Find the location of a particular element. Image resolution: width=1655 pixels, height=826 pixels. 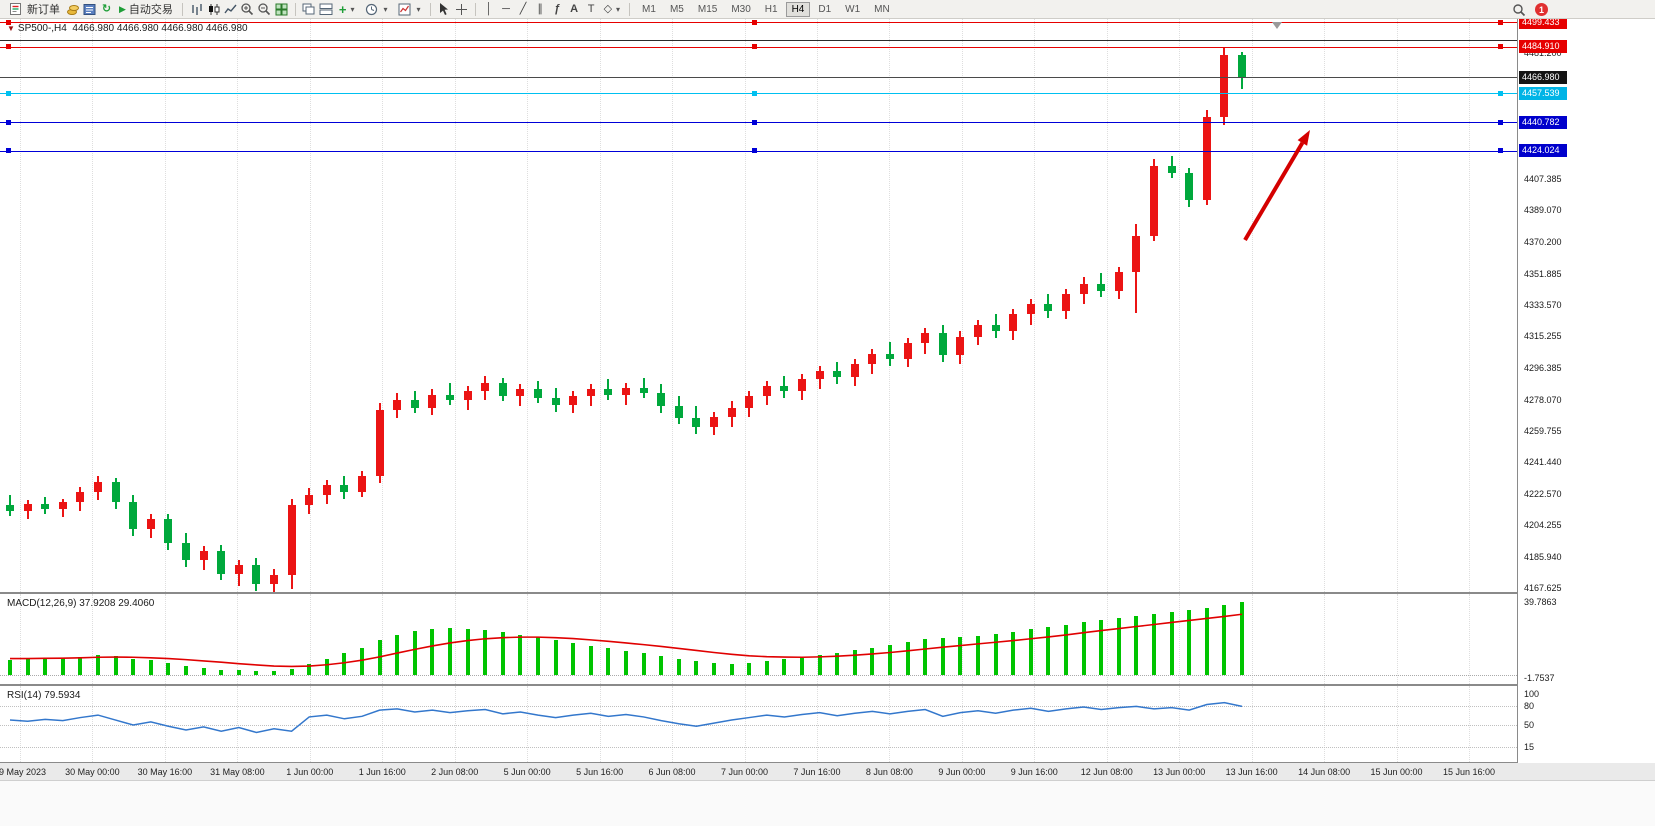

shapes-tool-button: ◇ ▾ is located at coordinates (612, 9).